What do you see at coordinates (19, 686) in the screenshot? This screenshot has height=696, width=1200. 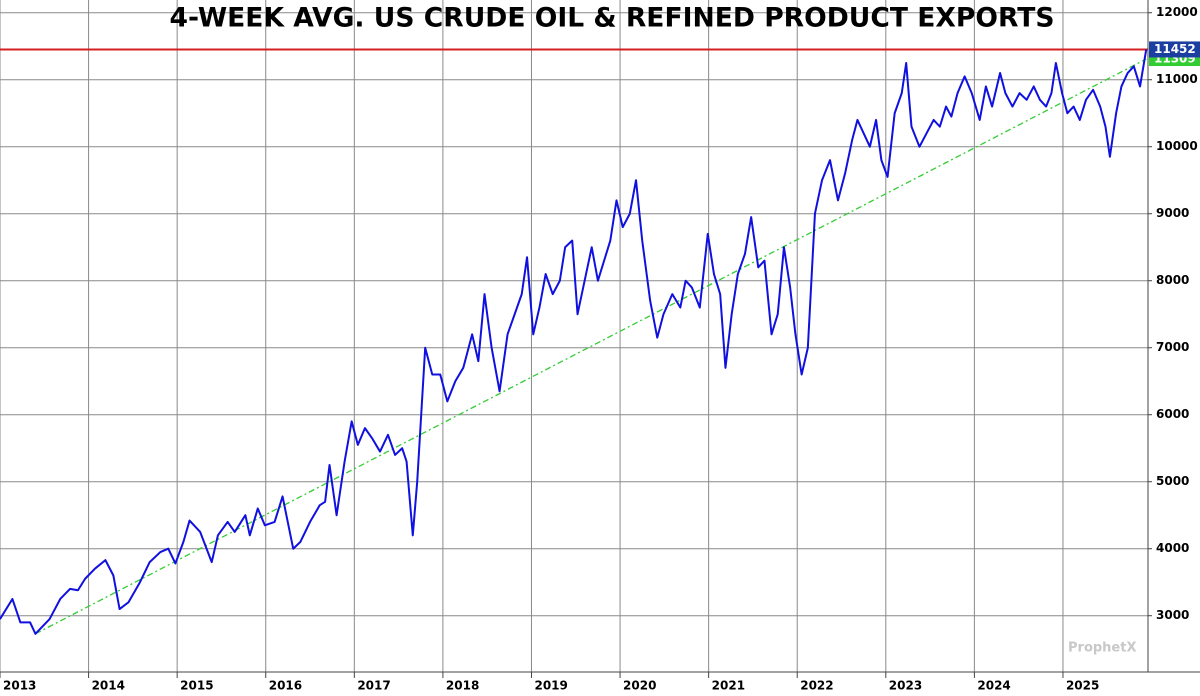 I see `x-tick-label: 2013` at bounding box center [19, 686].